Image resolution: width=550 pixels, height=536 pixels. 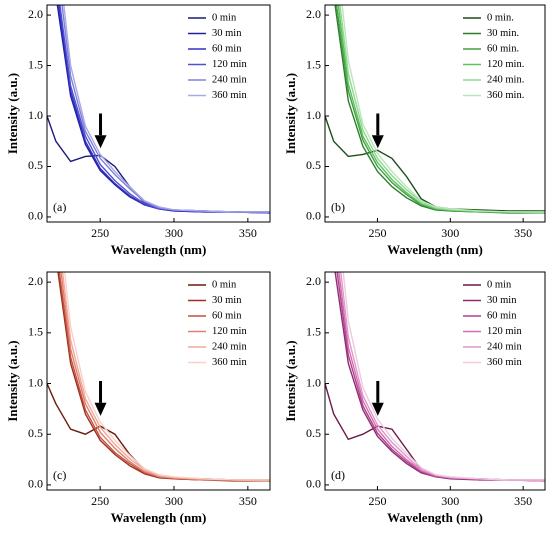 I want to click on legend-label: 240 min., so click(x=505, y=79).